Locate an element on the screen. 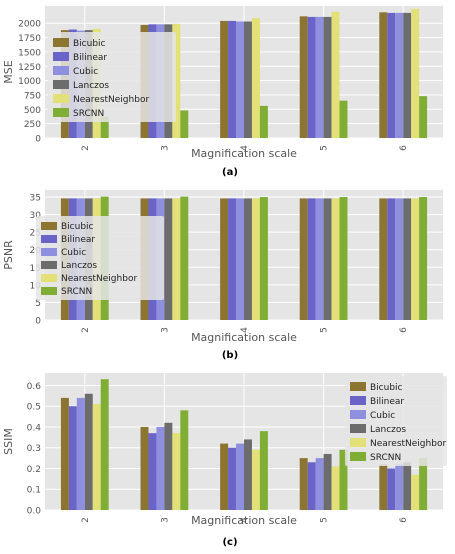 The width and height of the screenshot is (455, 554). panel-label: (c) is located at coordinates (229, 542).